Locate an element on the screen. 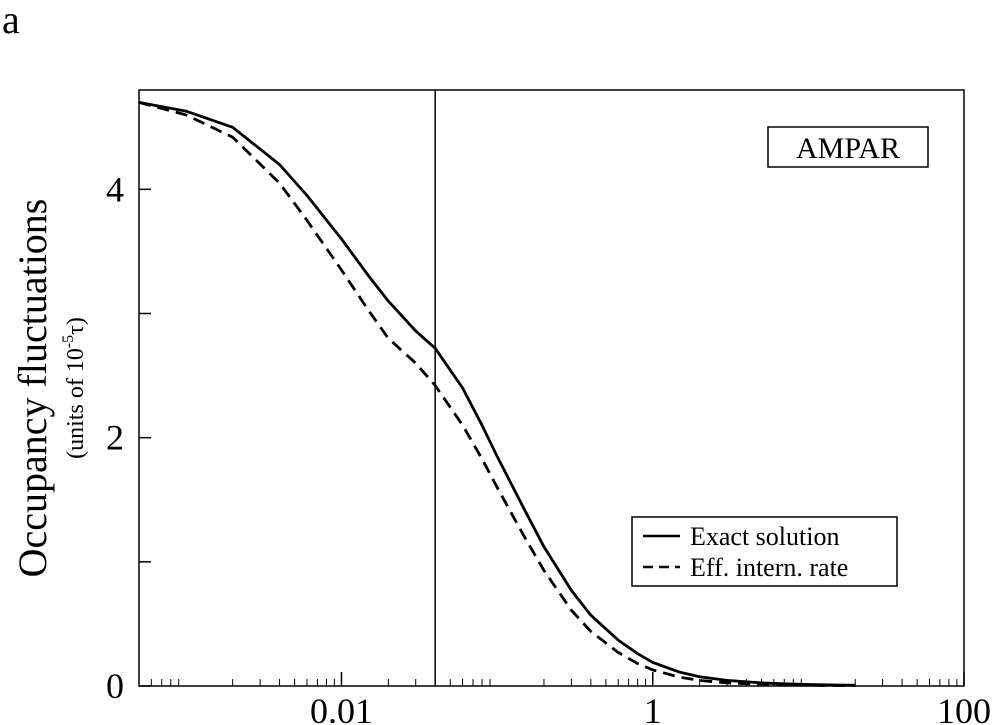  annotation-text: AMPAR is located at coordinates (848, 148).